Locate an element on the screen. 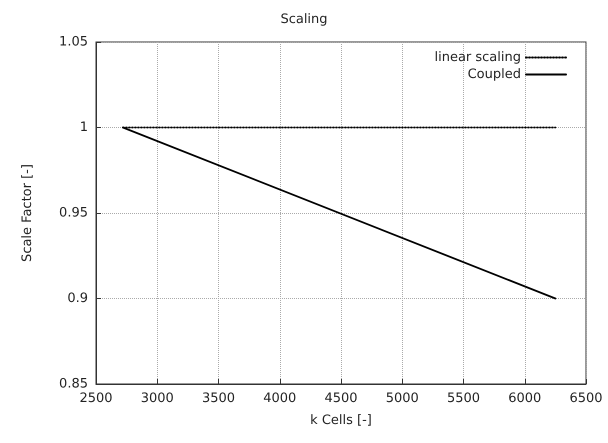  y-tick-label: 1 is located at coordinates (84, 127).